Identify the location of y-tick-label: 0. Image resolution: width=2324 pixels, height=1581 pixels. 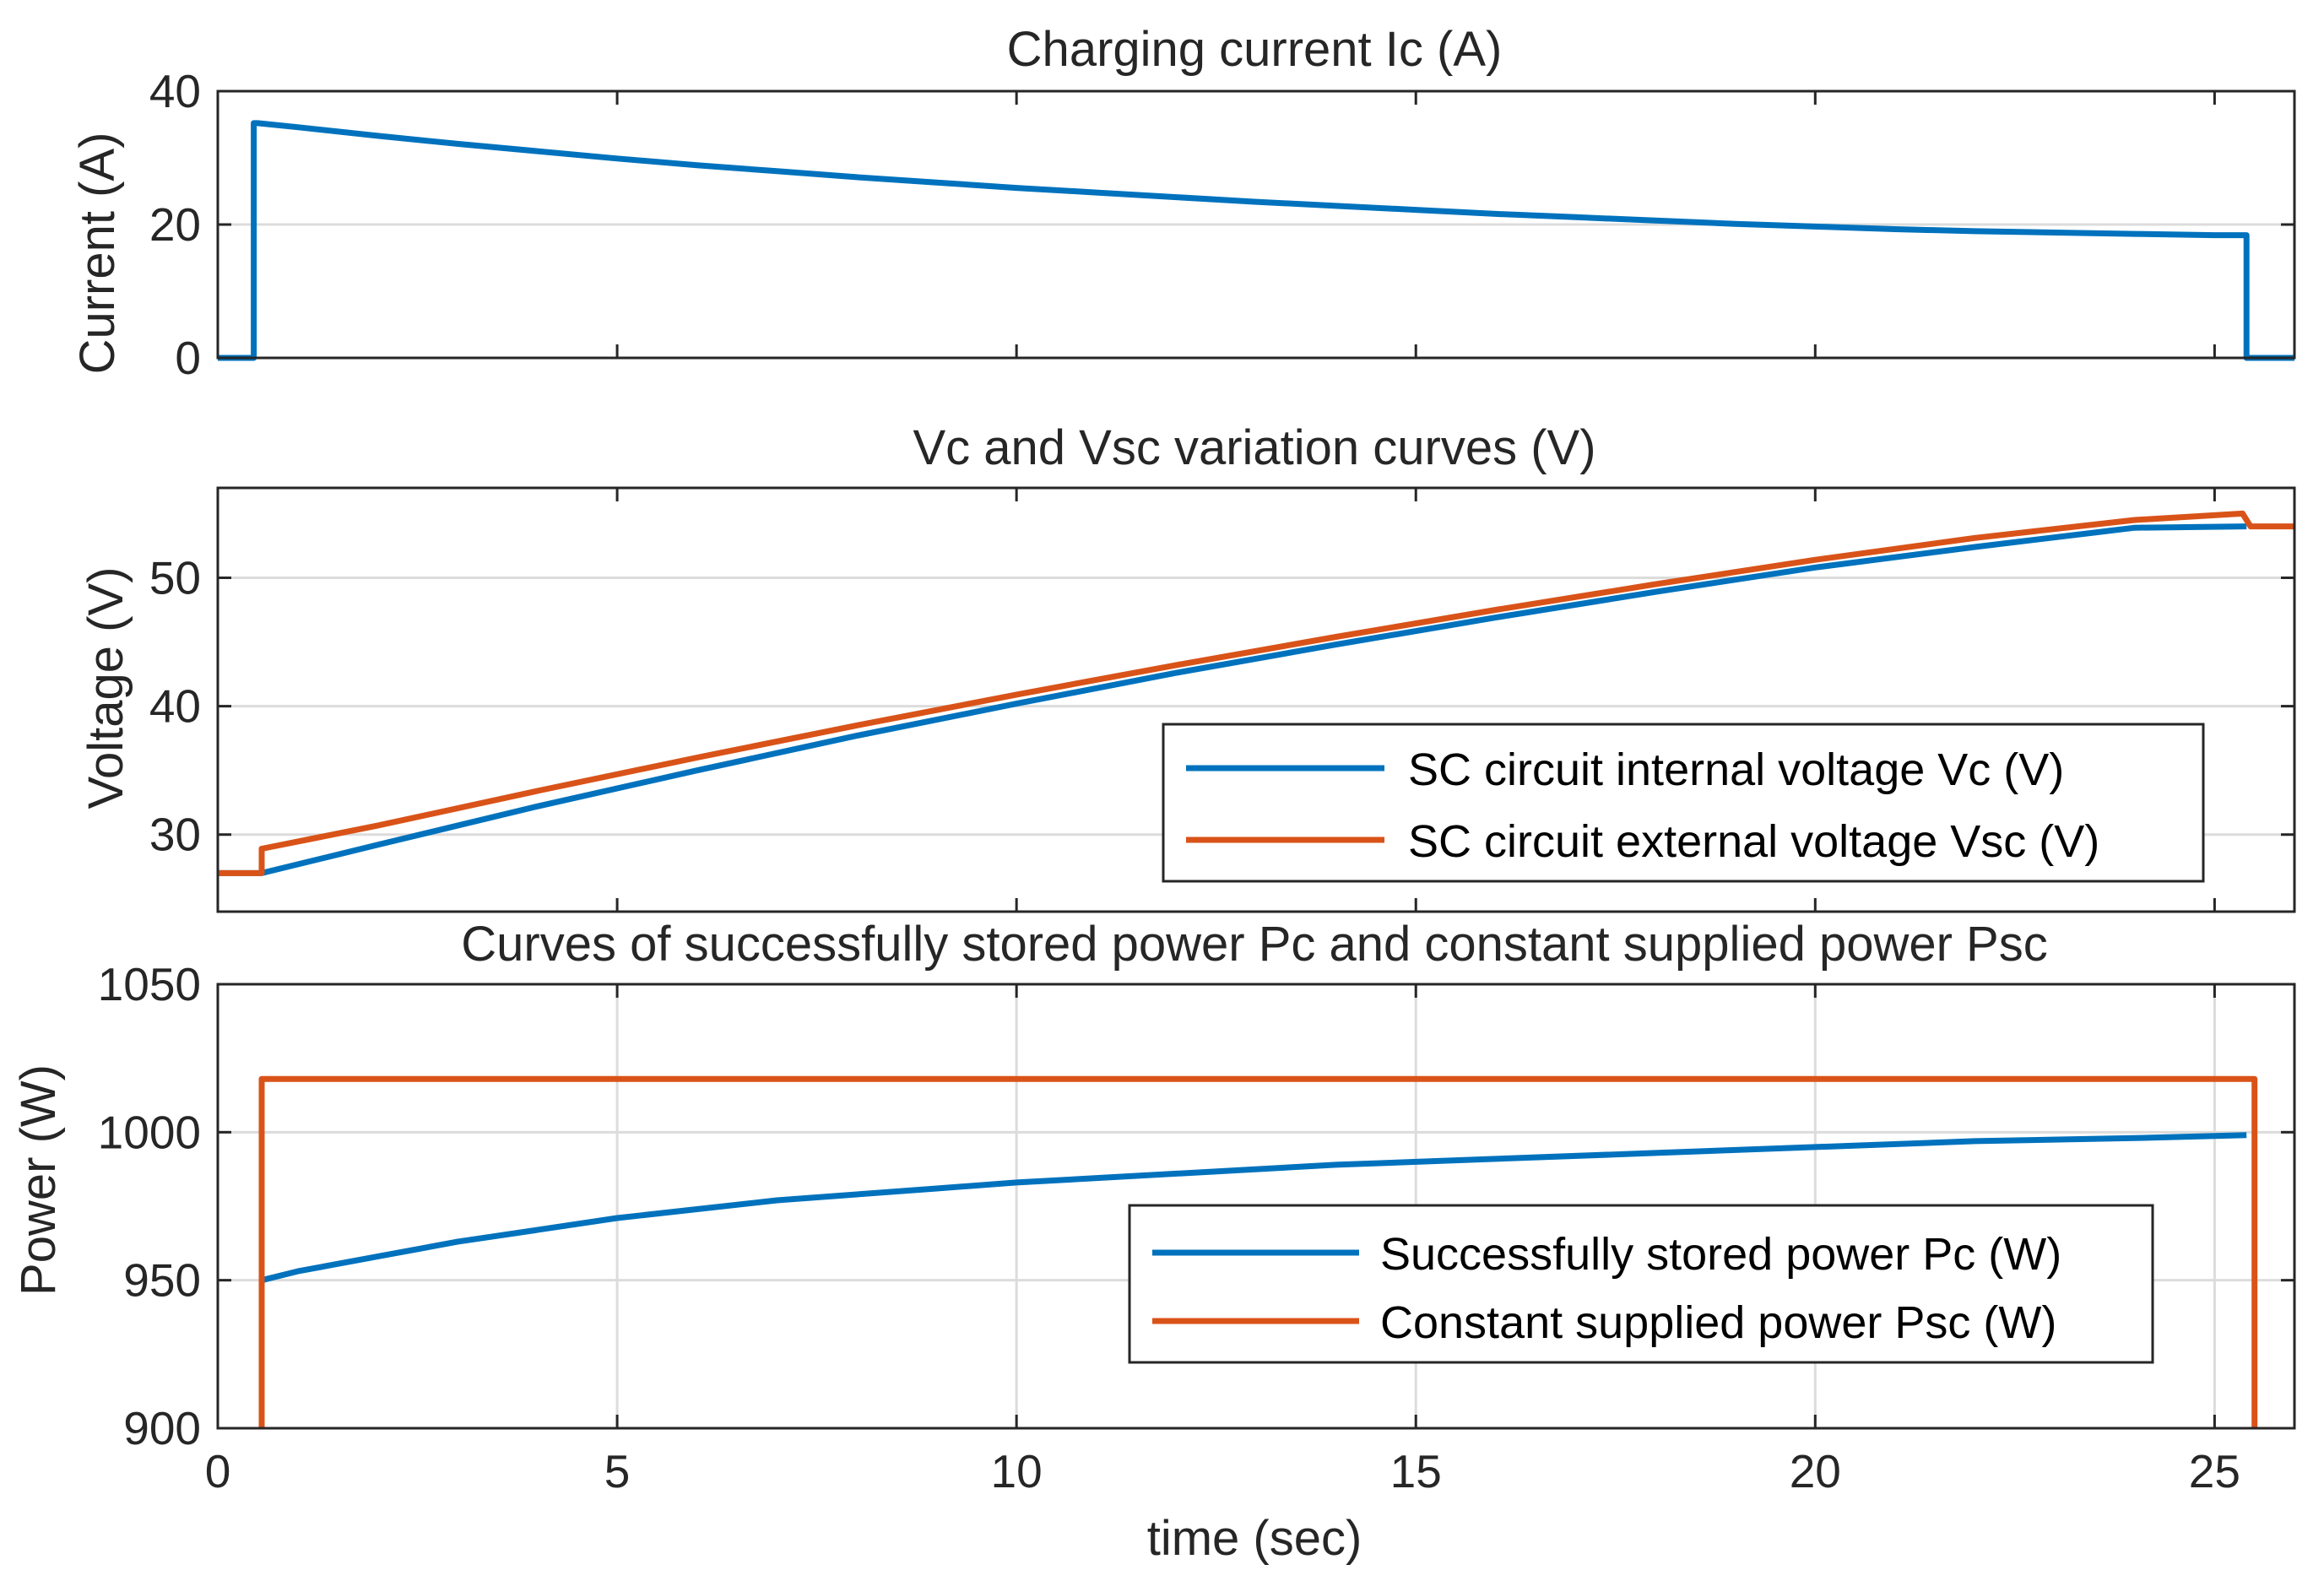
(188, 358).